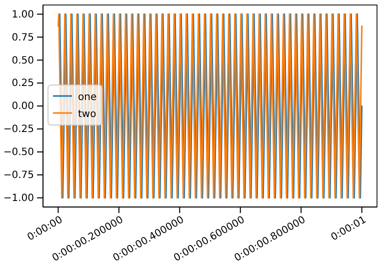 Image resolution: width=390 pixels, height=268 pixels. I want to click on y-tick-label: −0.25, so click(18, 130).